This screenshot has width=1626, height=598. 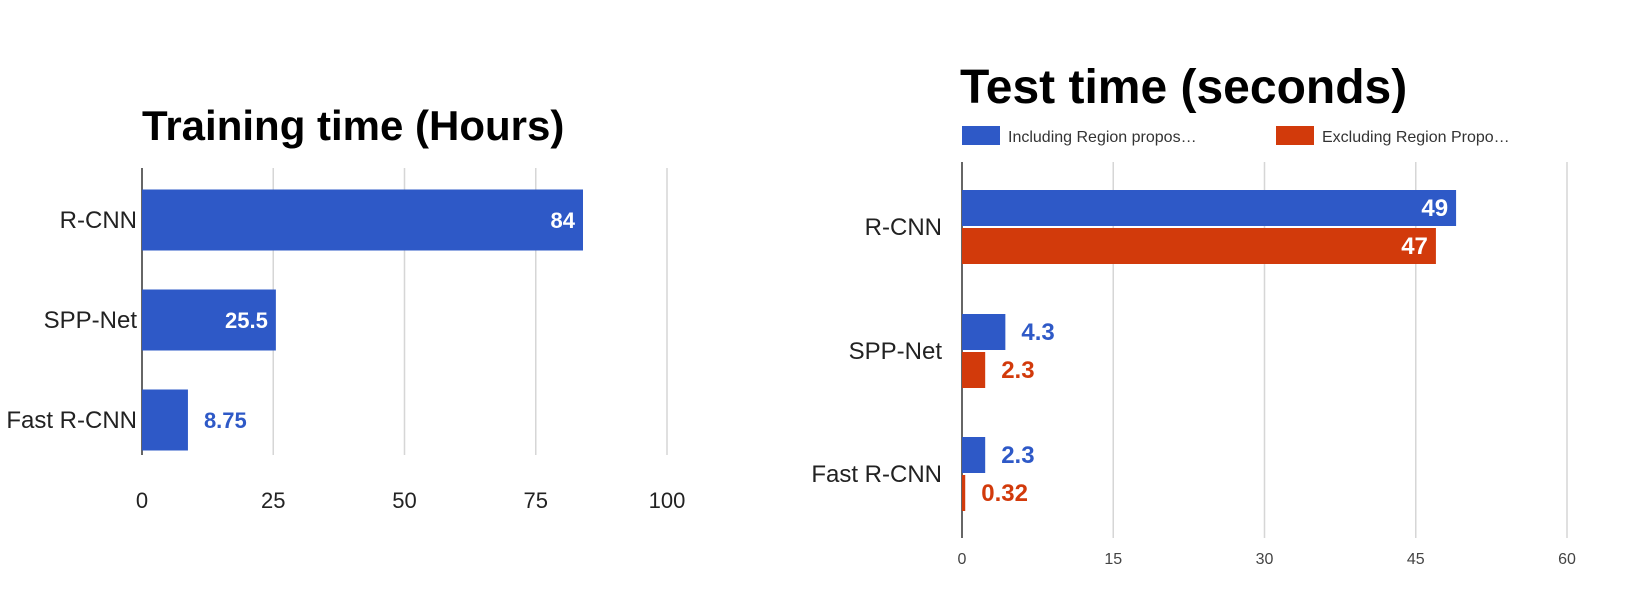 I want to click on x-tick-label: 30, so click(x=1265, y=559).